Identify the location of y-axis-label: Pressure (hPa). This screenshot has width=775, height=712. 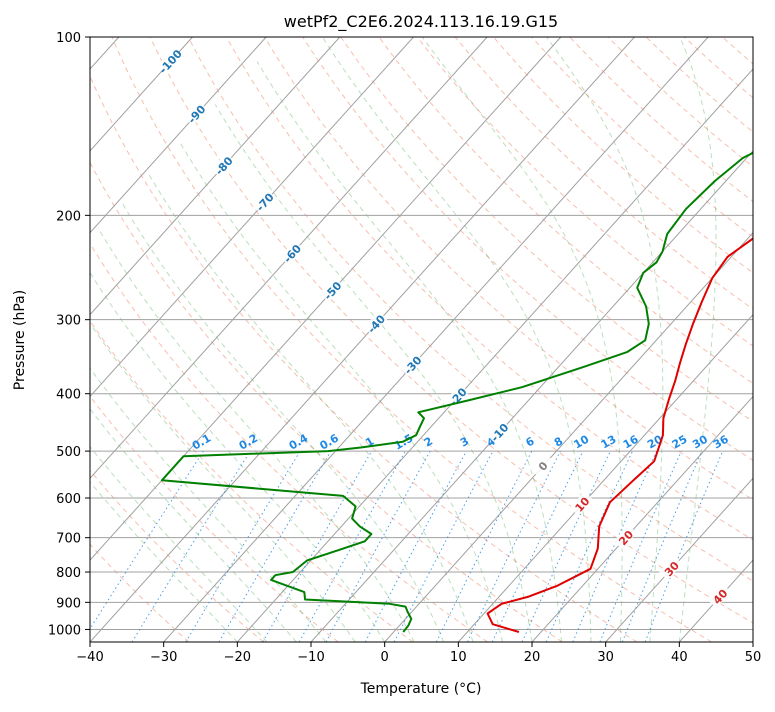
(20, 340).